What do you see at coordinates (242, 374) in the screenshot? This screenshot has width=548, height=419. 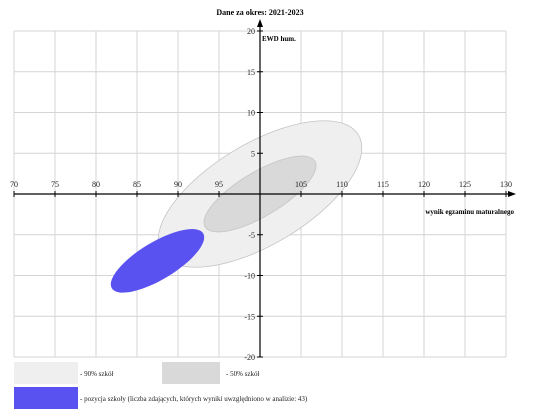 I see `legend-label-50: - 50% szkół` at bounding box center [242, 374].